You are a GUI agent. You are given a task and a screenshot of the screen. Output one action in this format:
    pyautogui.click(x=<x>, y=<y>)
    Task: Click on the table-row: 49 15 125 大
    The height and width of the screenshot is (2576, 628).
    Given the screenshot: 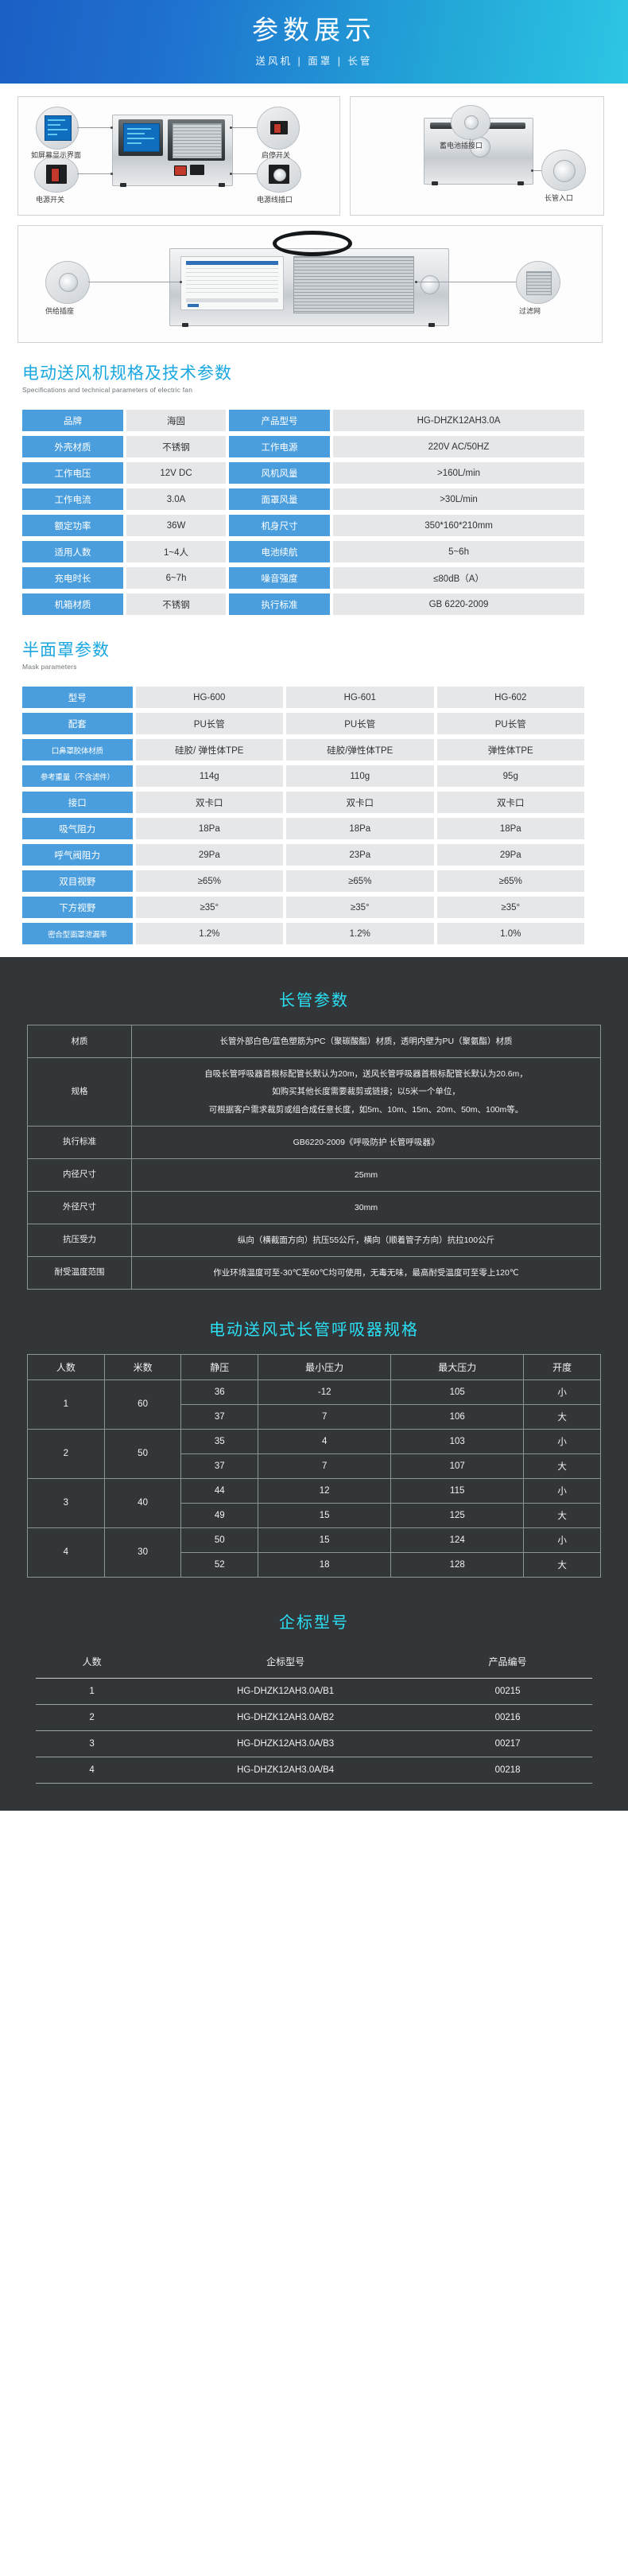 What is the action you would take?
    pyautogui.click(x=315, y=1515)
    